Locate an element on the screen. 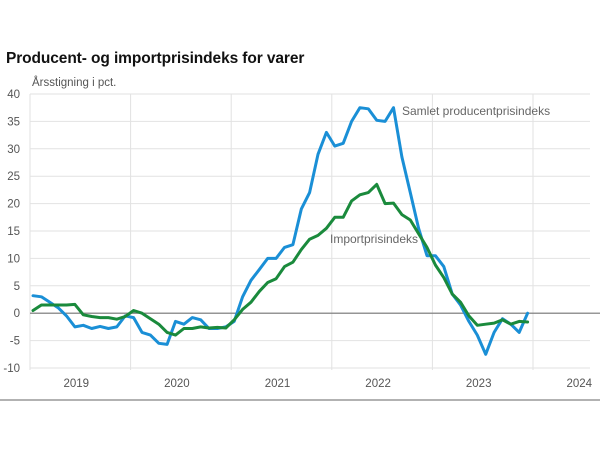 Image resolution: width=600 pixels, height=450 pixels. chart-title: Producent- og importprisindeks for varer is located at coordinates (155, 58).